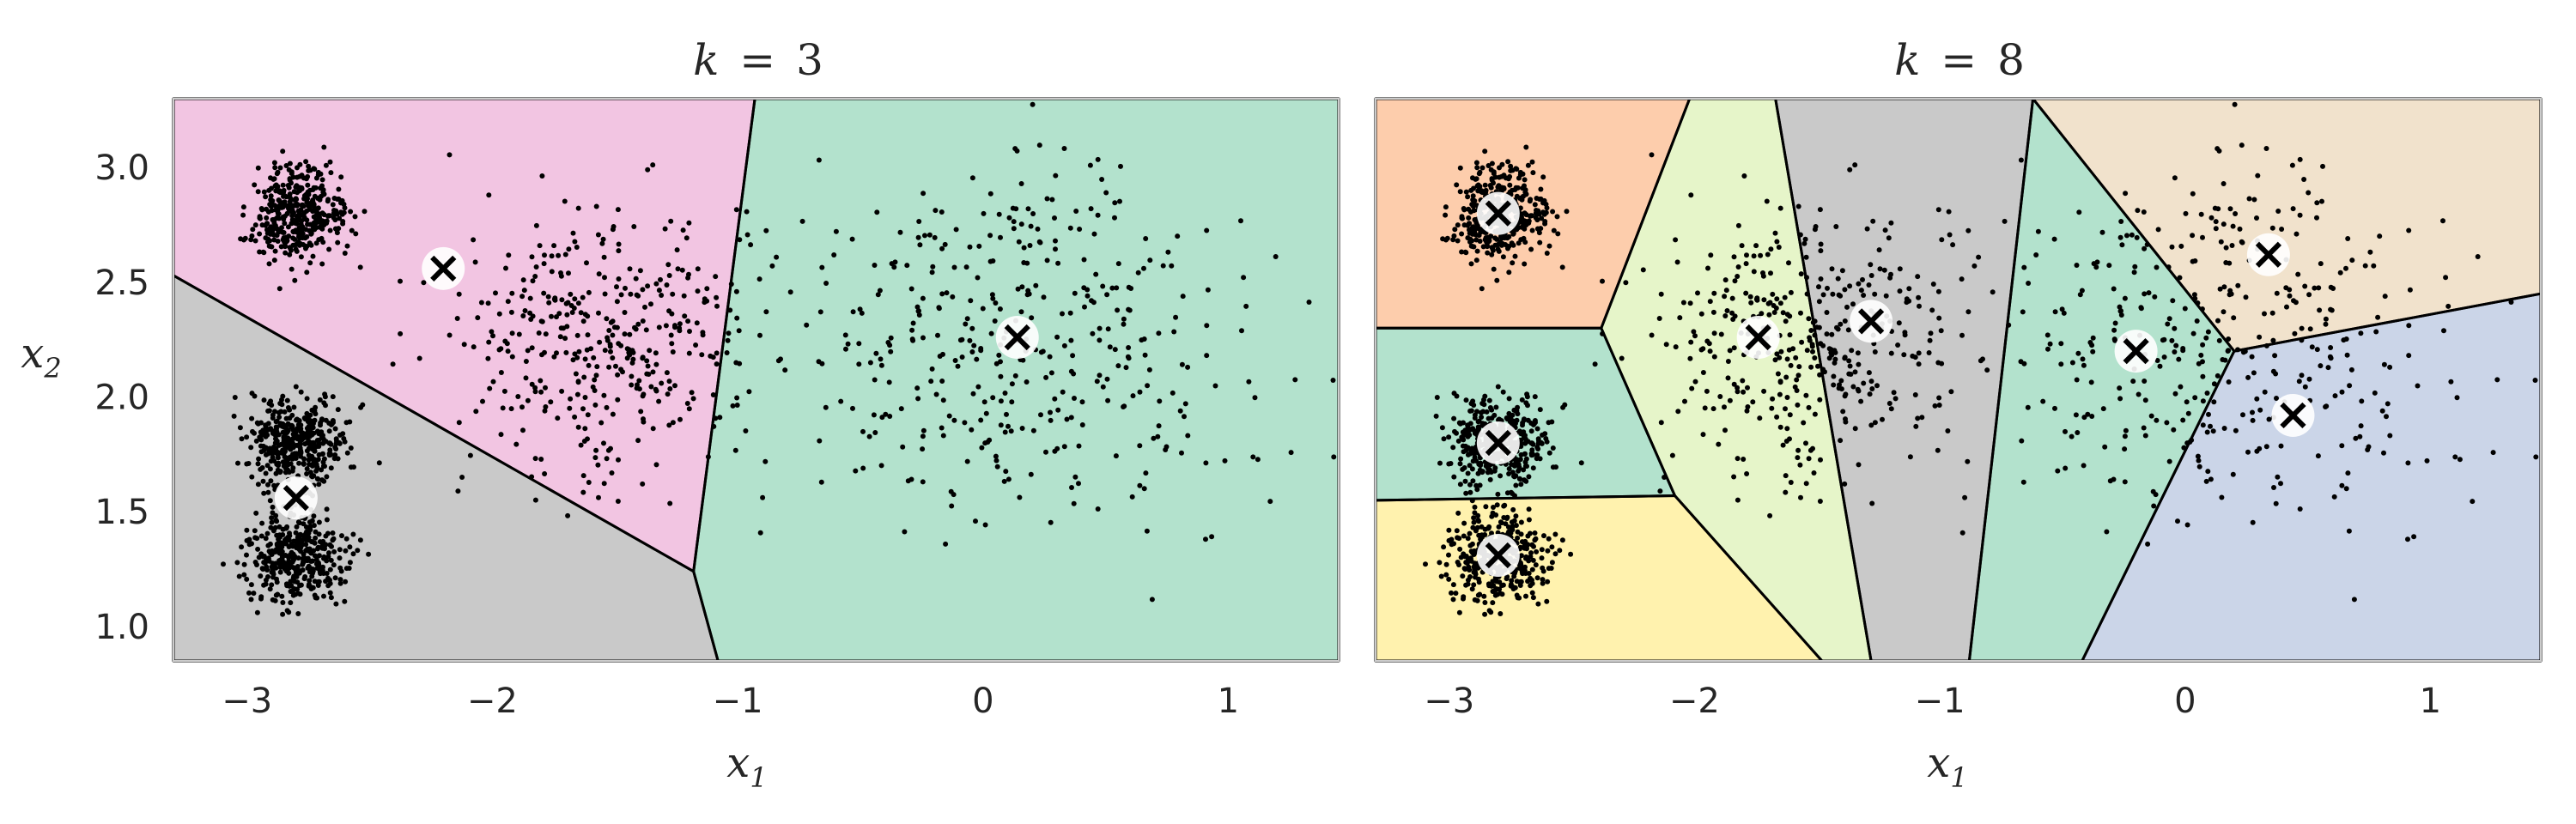 The height and width of the screenshot is (824, 2576). Describe the element at coordinates (2136, 351) in the screenshot. I see `centroid-marker` at that location.